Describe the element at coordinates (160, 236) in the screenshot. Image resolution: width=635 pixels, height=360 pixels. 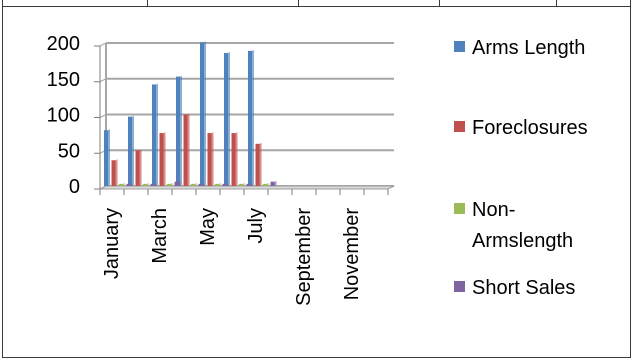
I see `x-tick-label: March` at that location.